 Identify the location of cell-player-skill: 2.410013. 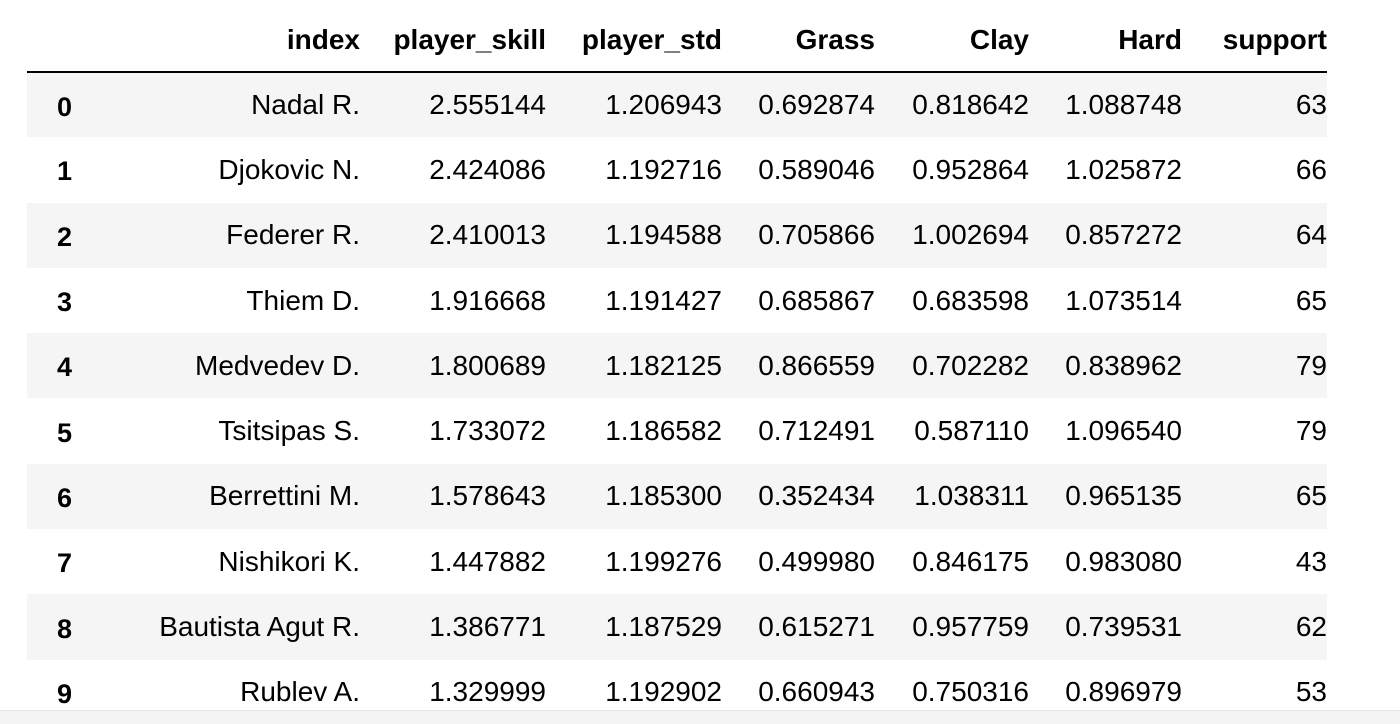
(487, 235).